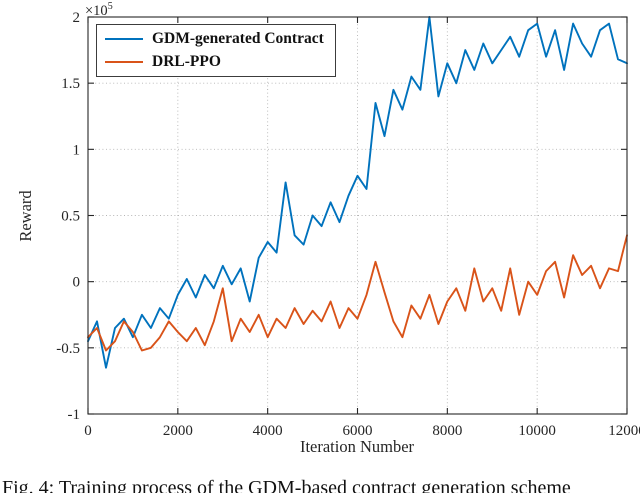  I want to click on y-tick-label: 0, so click(77, 283).